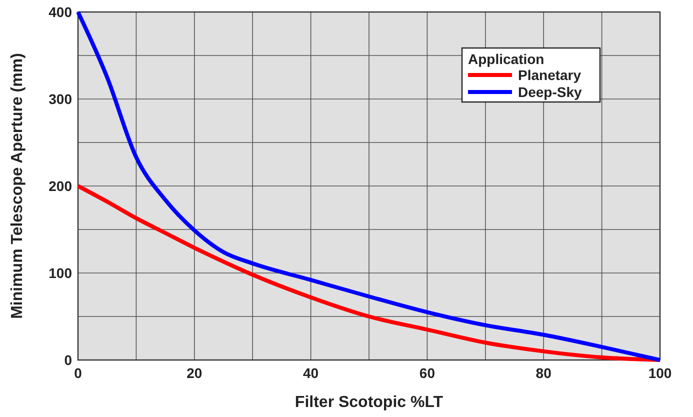  Describe the element at coordinates (506, 59) in the screenshot. I see `legend-title: Application` at that location.